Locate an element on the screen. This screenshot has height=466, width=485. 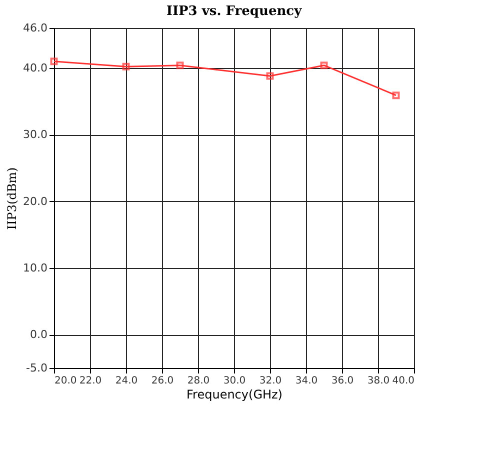
x-tick-label: 36.0 is located at coordinates (342, 381).